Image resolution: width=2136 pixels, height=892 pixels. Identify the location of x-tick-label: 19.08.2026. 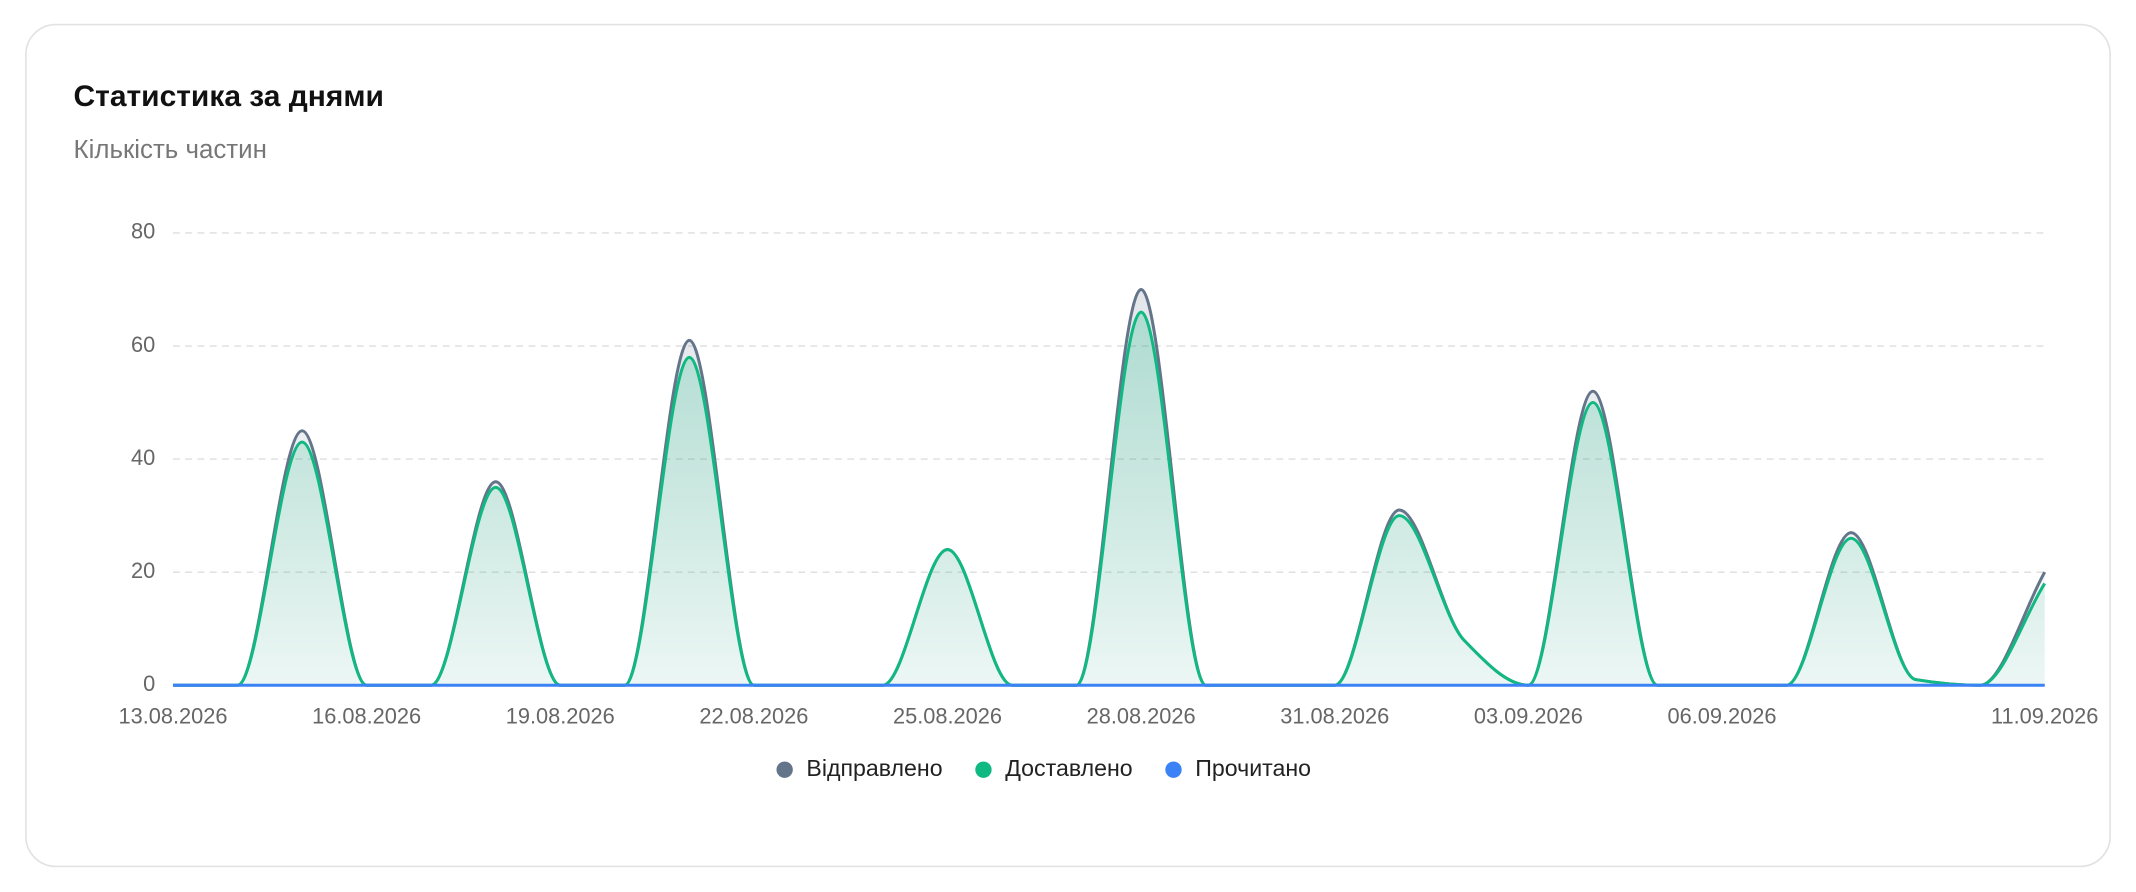
(560, 716).